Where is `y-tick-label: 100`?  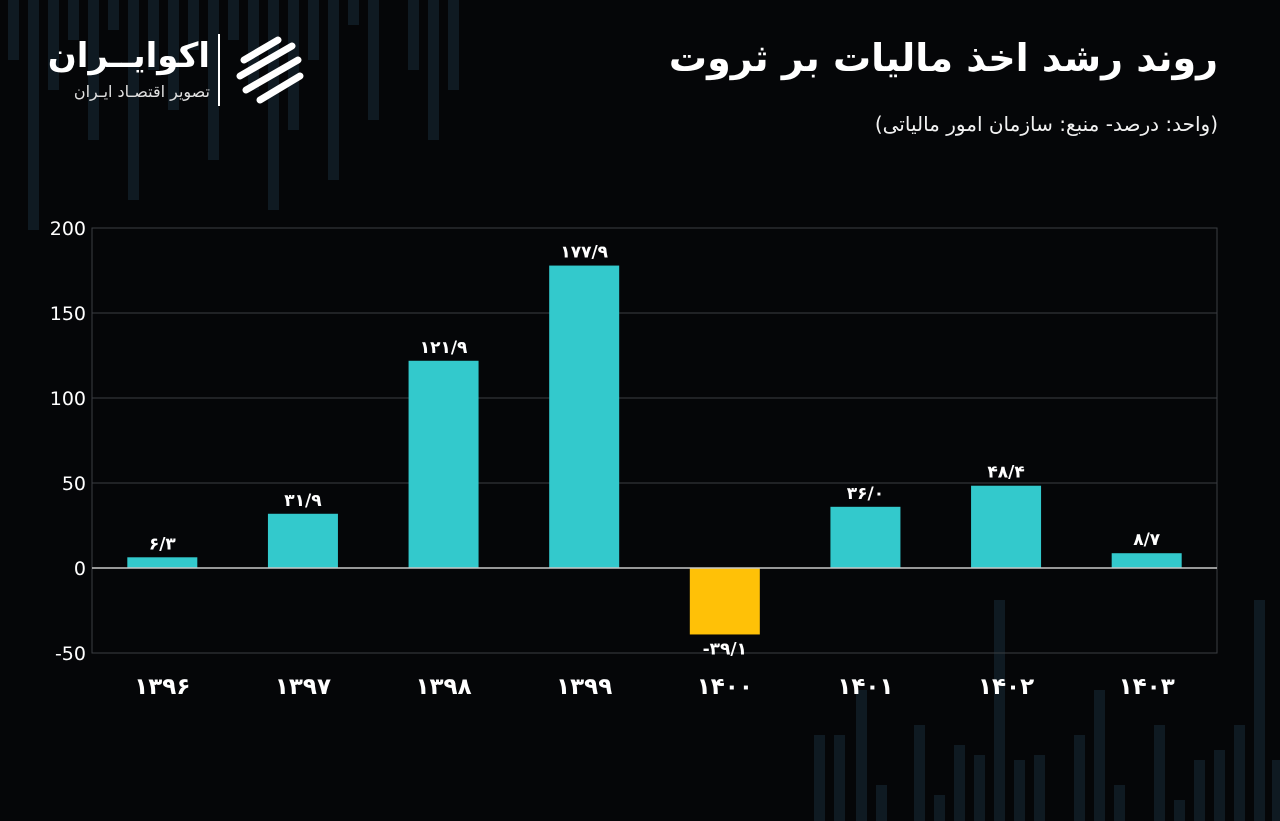
y-tick-label: 100 is located at coordinates (68, 399).